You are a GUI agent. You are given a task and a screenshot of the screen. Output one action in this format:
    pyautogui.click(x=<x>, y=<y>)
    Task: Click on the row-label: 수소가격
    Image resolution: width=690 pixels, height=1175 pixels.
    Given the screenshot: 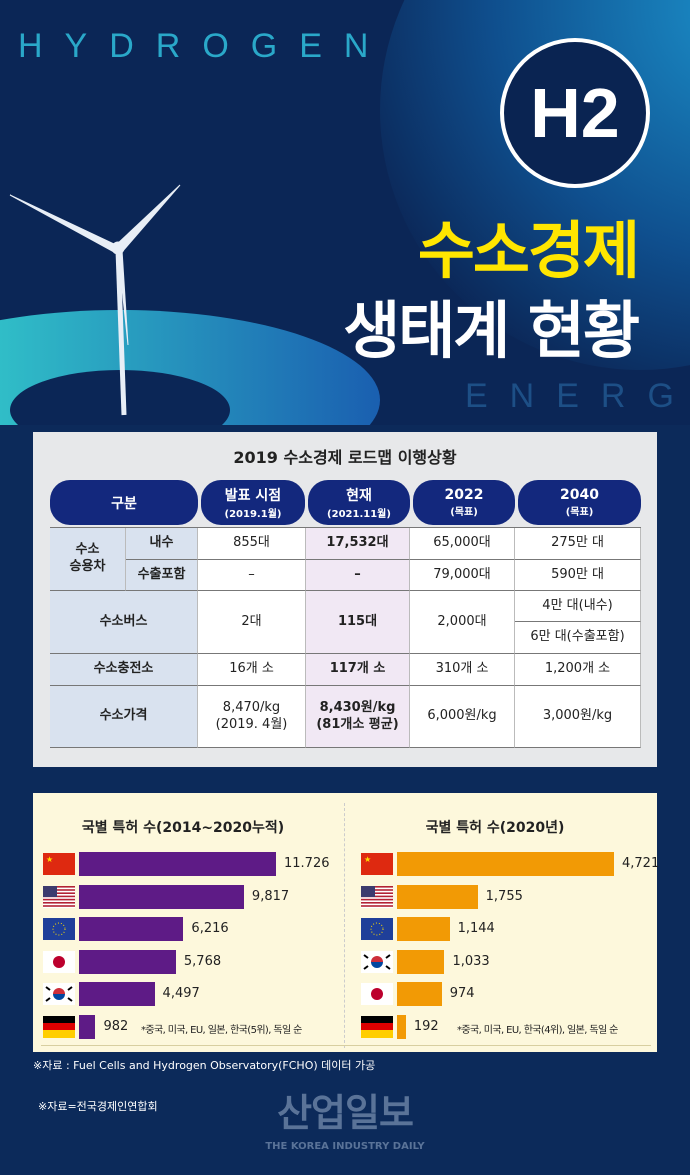 What is the action you would take?
    pyautogui.click(x=124, y=717)
    